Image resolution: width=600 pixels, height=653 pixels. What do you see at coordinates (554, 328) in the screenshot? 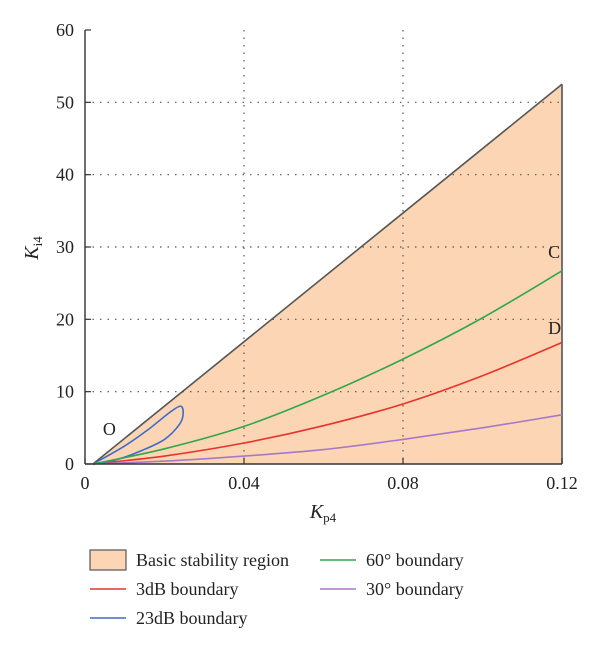
I see `annotation-d: D` at bounding box center [554, 328].